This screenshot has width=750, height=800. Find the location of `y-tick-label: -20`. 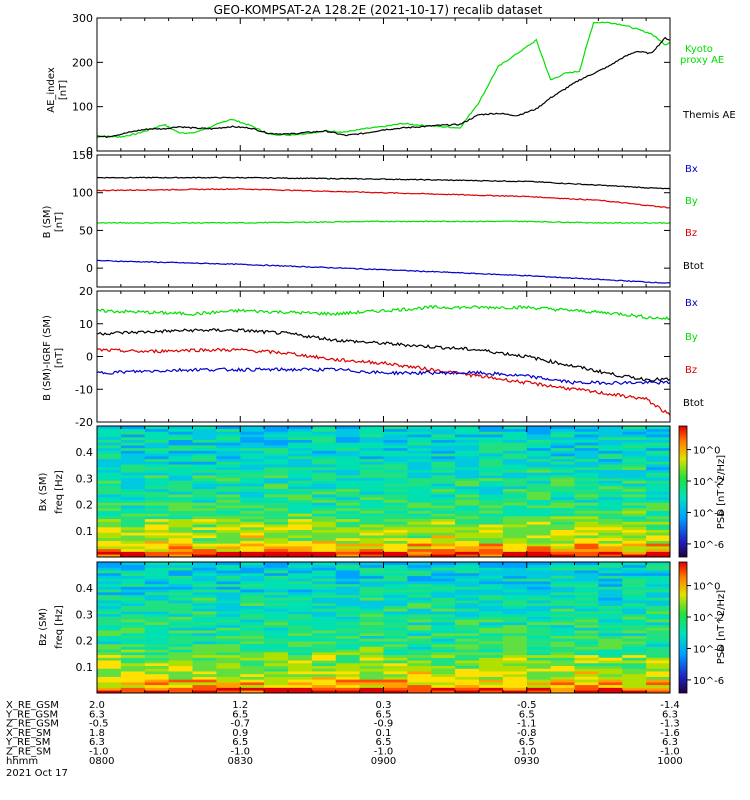

y-tick-label: -20 is located at coordinates (84, 422).